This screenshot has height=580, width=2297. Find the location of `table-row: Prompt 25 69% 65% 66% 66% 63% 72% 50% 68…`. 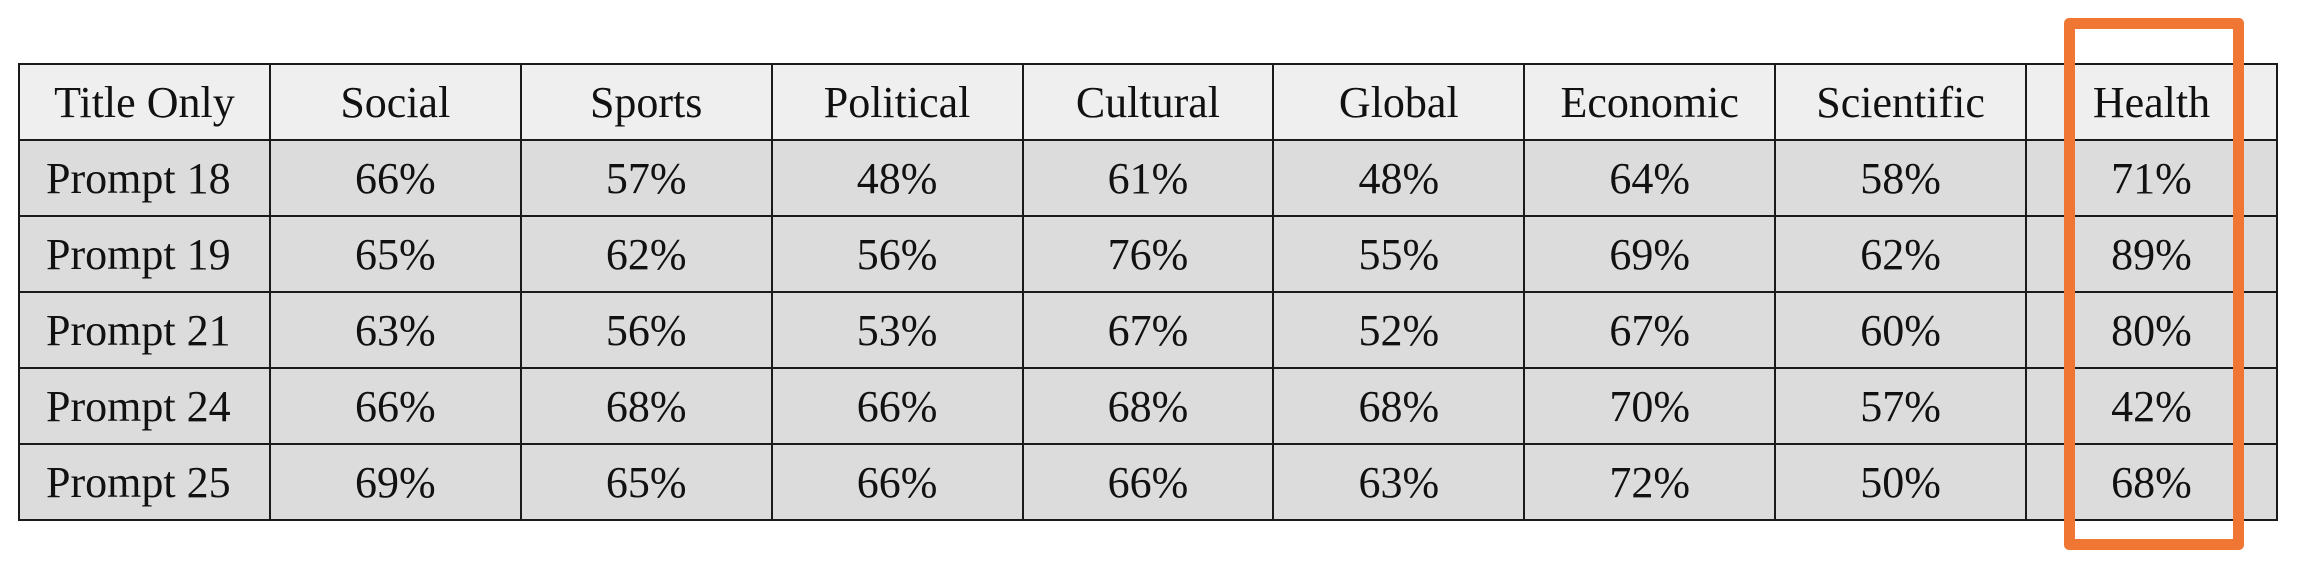

table-row: Prompt 25 69% 65% 66% 66% 63% 72% 50% 68… is located at coordinates (1148, 482).